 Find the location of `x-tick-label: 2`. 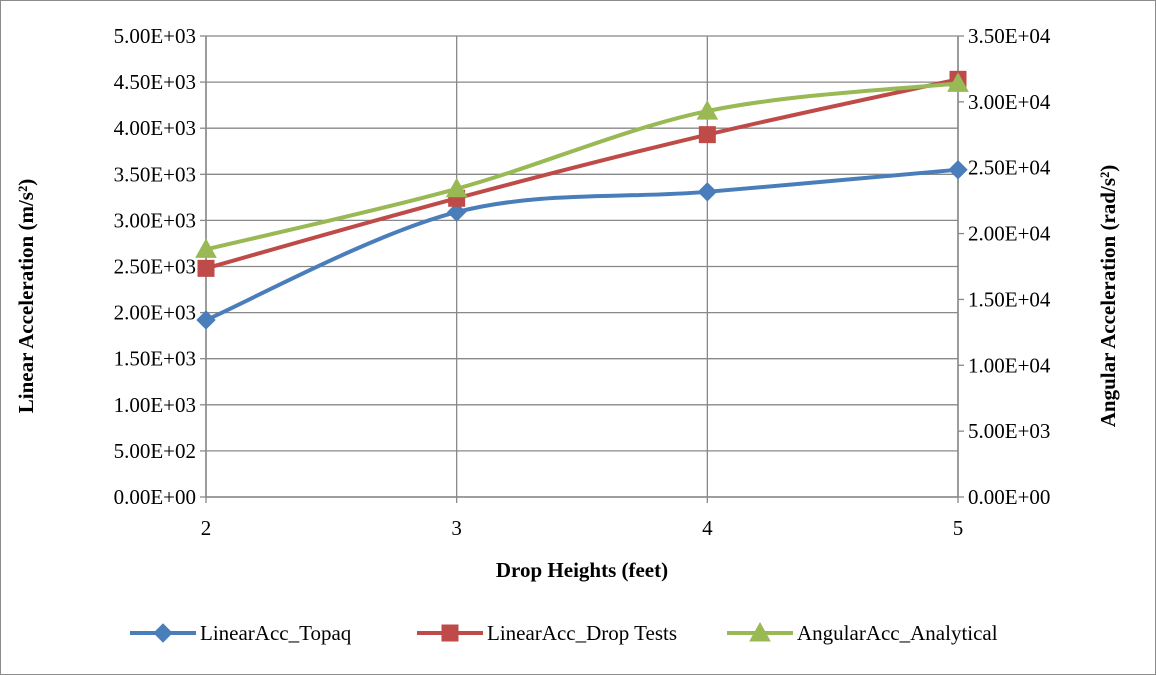

x-tick-label: 2 is located at coordinates (206, 528).